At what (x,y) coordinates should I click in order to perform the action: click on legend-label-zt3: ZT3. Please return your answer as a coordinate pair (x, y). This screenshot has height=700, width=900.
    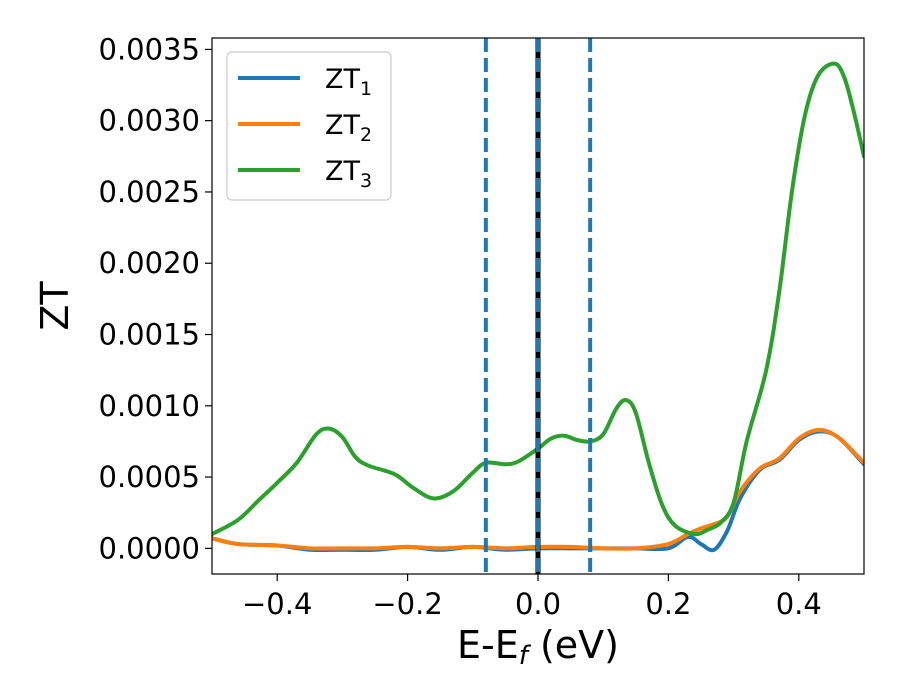
    Looking at the image, I should click on (348, 174).